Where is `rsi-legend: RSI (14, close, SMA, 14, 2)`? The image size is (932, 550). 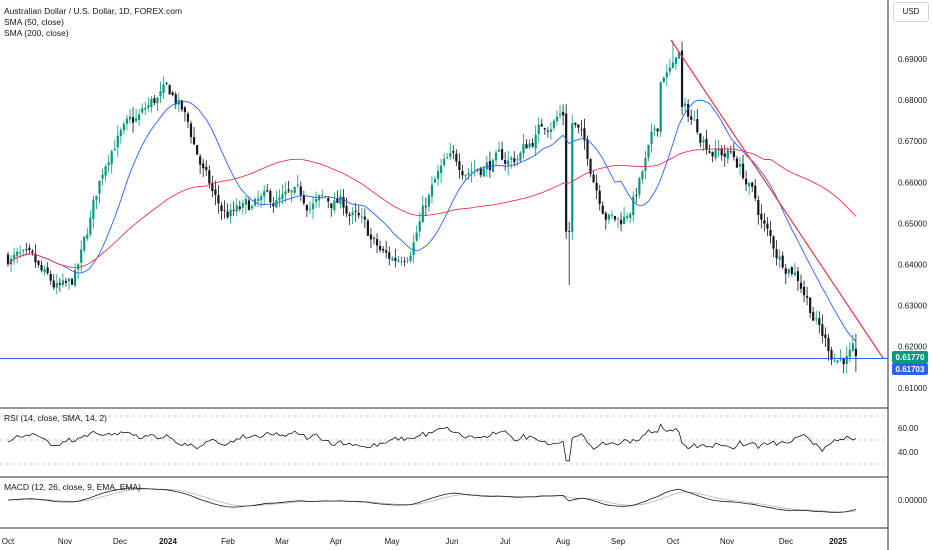
rsi-legend: RSI (14, close, SMA, 14, 2) is located at coordinates (55, 418).